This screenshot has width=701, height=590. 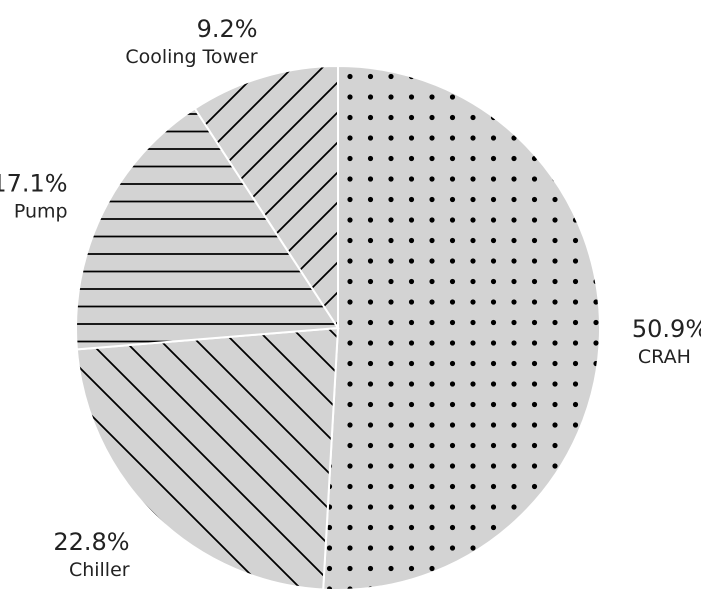 I want to click on pie-value-label-chiller: 22.8%, so click(x=91, y=542).